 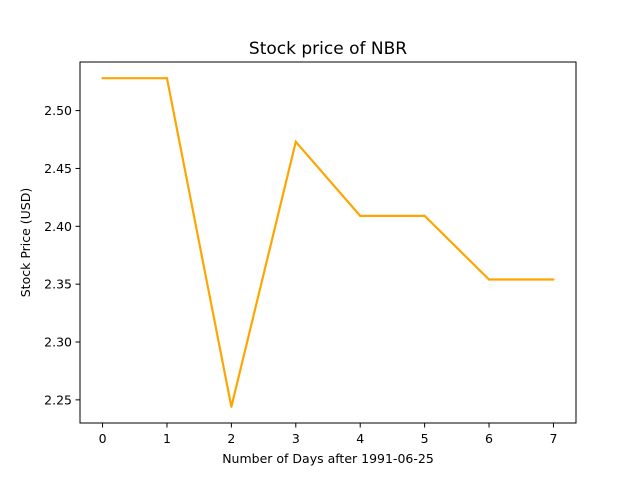 What do you see at coordinates (167, 438) in the screenshot?
I see `x-tick-label: 1` at bounding box center [167, 438].